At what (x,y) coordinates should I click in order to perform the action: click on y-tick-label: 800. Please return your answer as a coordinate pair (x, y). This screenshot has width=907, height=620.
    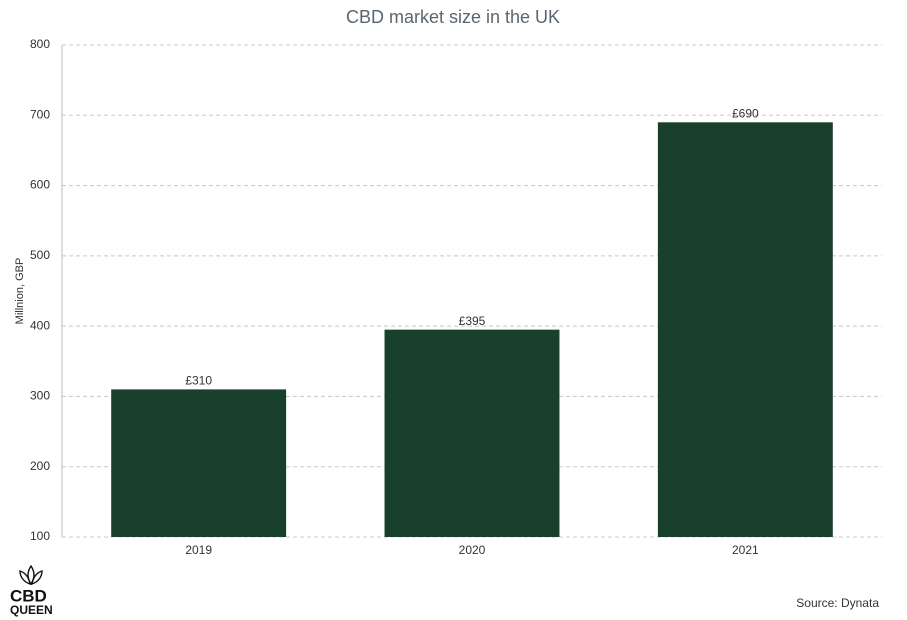
    Looking at the image, I should click on (40, 44).